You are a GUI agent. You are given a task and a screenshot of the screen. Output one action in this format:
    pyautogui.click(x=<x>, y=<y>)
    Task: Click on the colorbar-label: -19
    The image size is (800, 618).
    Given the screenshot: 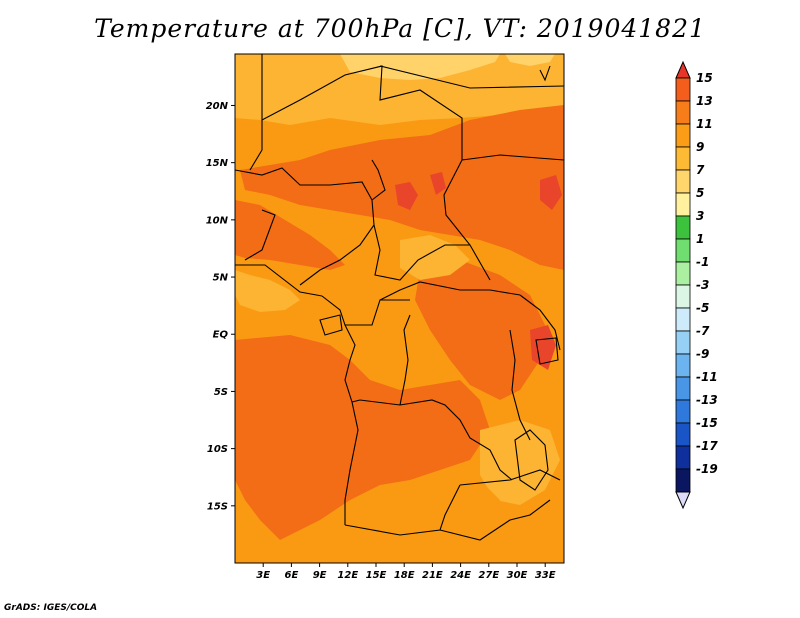 What is the action you would take?
    pyautogui.click(x=707, y=469)
    